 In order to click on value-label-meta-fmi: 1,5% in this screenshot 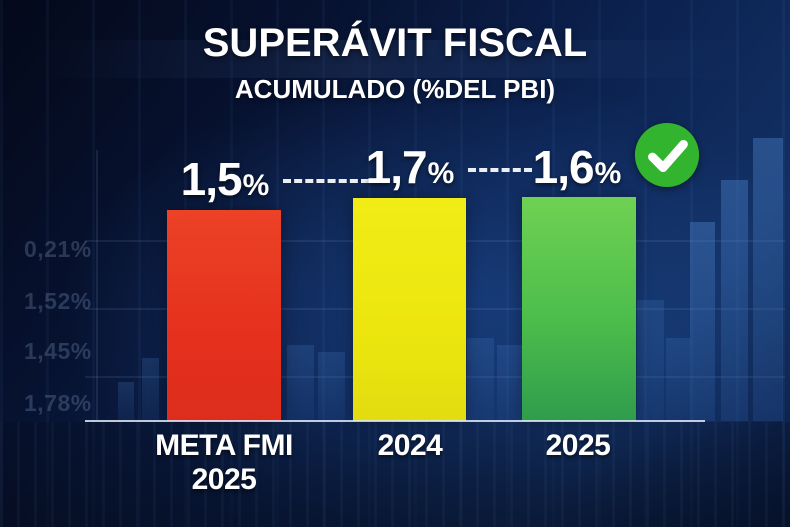, I will do `click(225, 179)`.